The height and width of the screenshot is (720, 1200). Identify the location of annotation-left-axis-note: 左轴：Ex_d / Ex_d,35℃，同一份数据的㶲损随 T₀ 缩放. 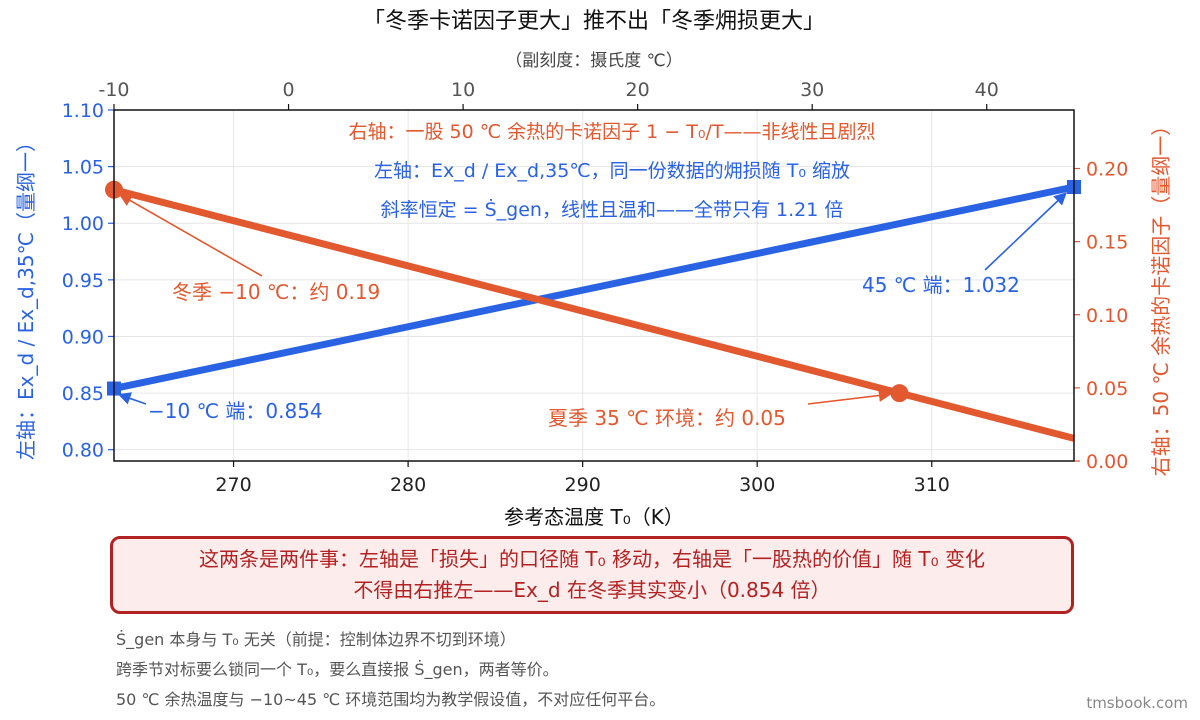
(612, 171).